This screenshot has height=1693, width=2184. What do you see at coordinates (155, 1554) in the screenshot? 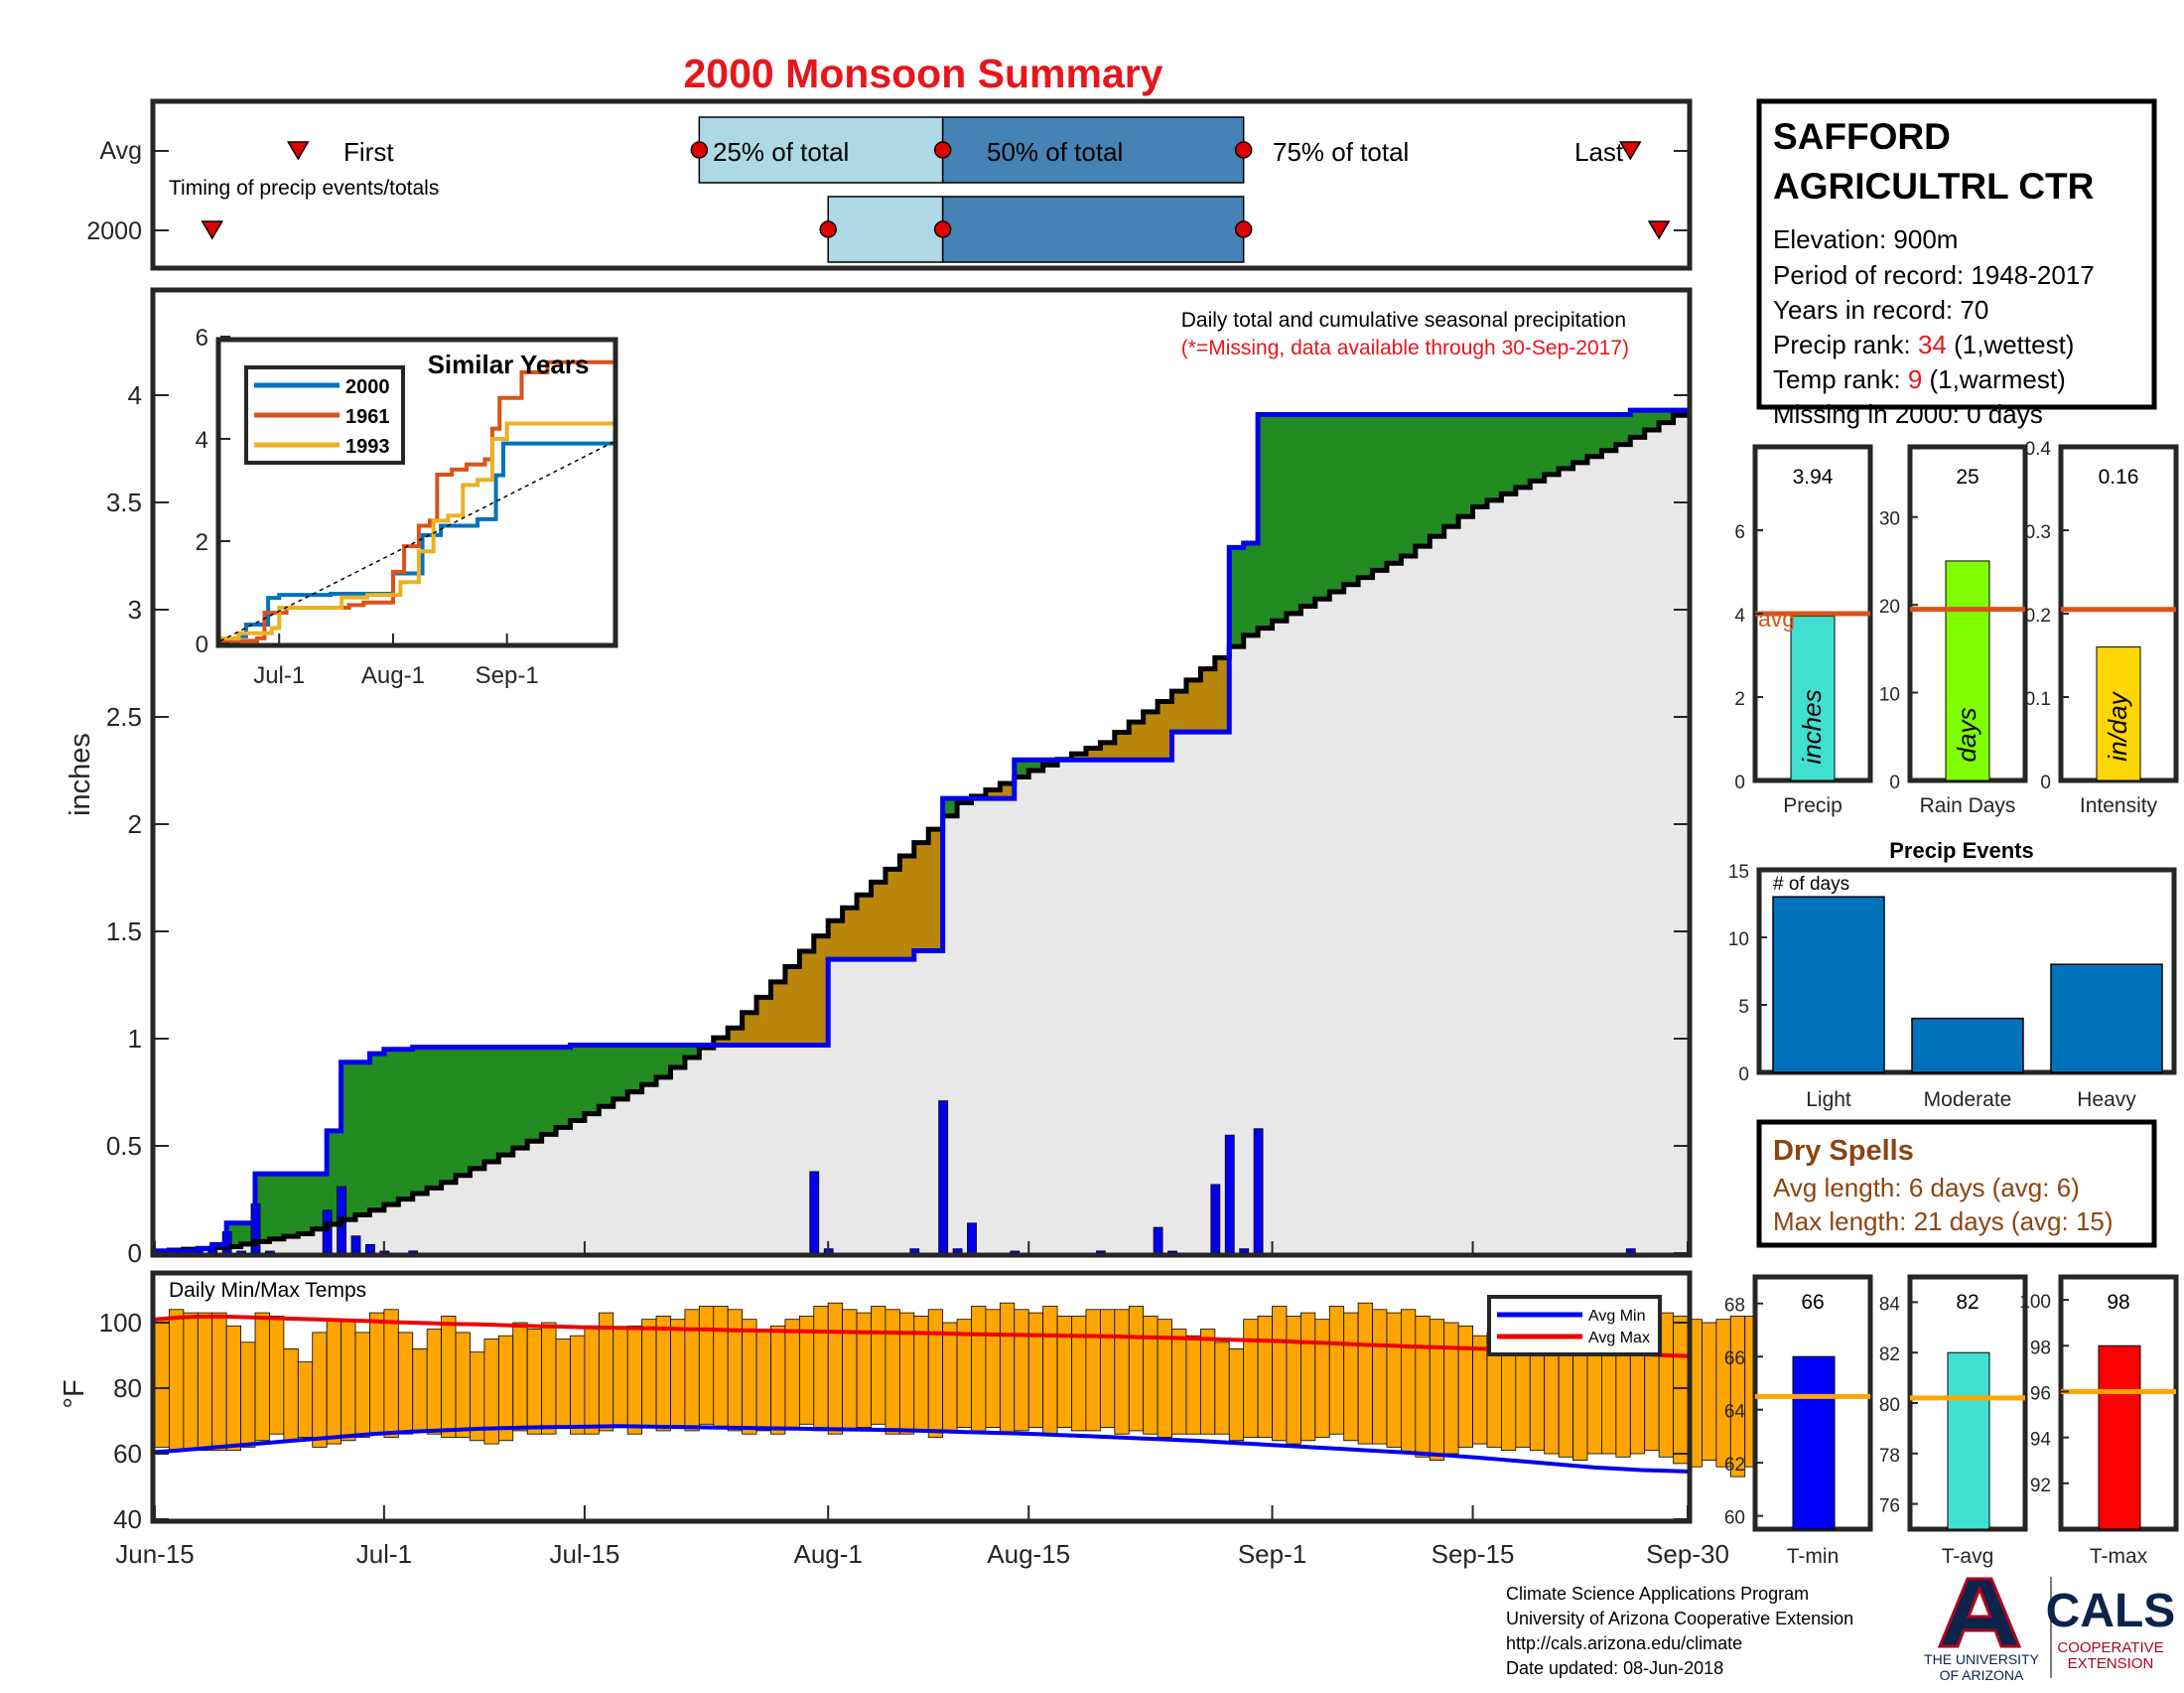
I see `date-tick-label: Jun-15` at bounding box center [155, 1554].